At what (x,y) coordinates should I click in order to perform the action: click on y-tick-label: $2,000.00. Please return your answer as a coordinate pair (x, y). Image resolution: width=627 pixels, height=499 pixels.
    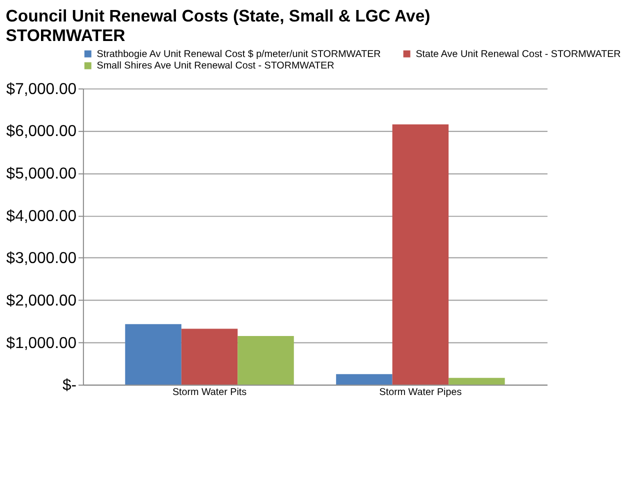
    Looking at the image, I should click on (41, 301).